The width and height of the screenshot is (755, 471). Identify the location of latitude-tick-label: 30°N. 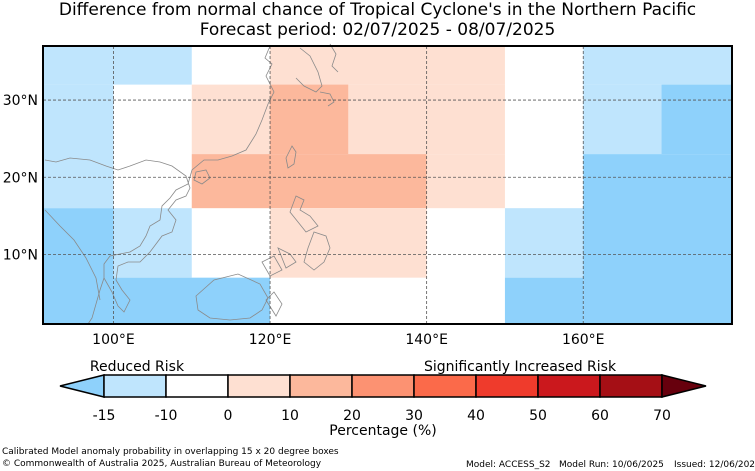
(20, 101).